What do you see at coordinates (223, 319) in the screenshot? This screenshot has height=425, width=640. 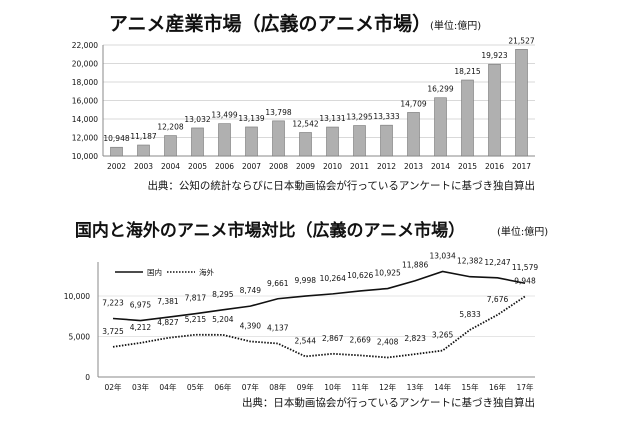 I see `chart2-data-label: 5,204` at bounding box center [223, 319].